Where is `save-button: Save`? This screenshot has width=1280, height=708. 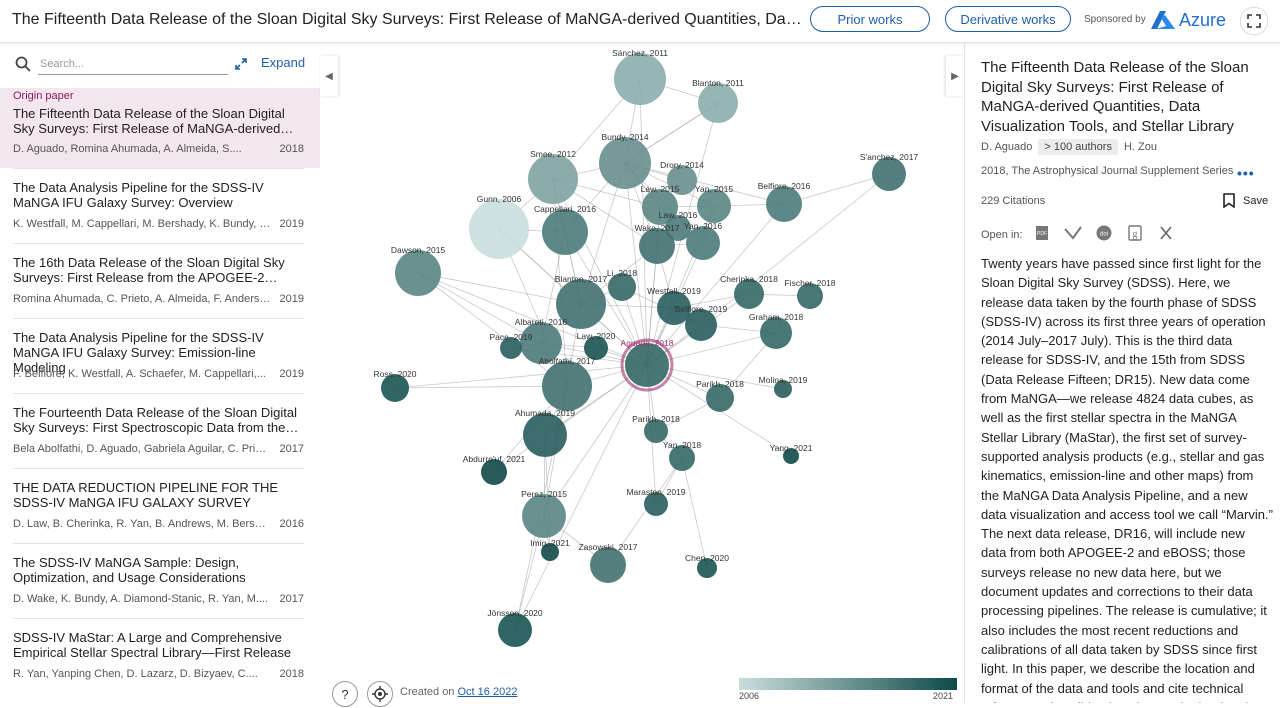 save-button: Save is located at coordinates (1245, 200).